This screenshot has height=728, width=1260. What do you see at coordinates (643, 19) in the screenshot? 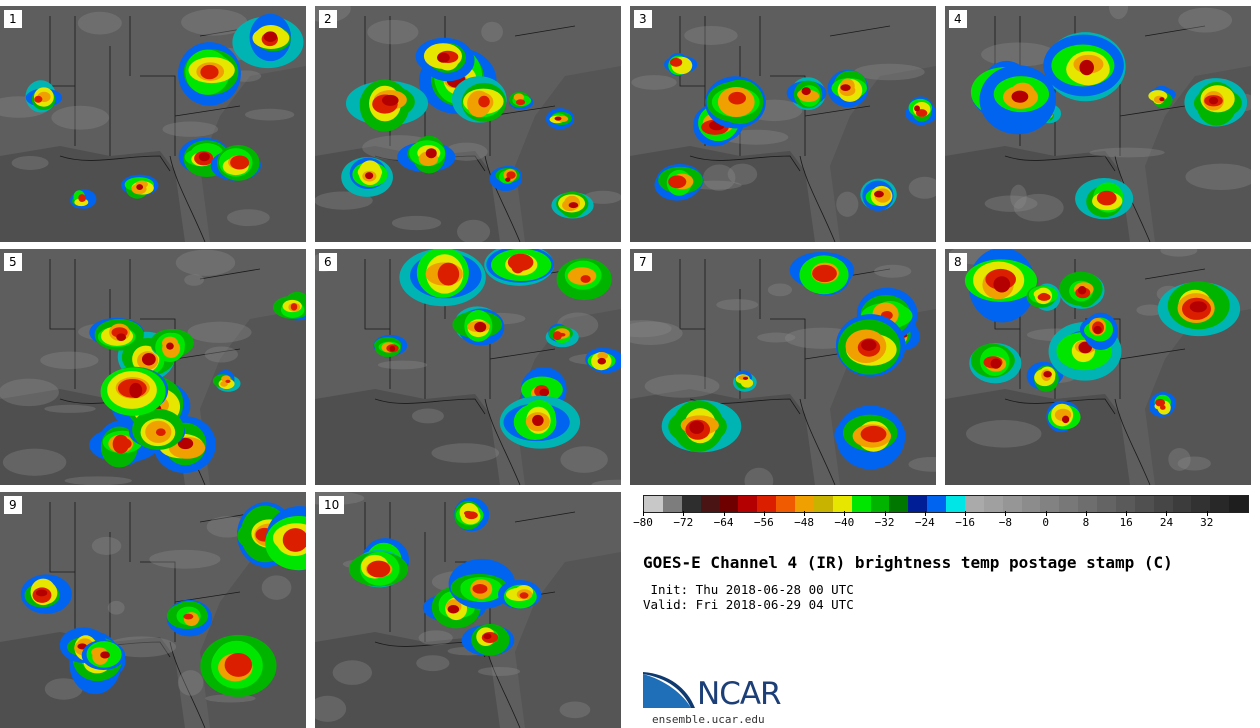
I see `panel-number: 3` at bounding box center [643, 19].